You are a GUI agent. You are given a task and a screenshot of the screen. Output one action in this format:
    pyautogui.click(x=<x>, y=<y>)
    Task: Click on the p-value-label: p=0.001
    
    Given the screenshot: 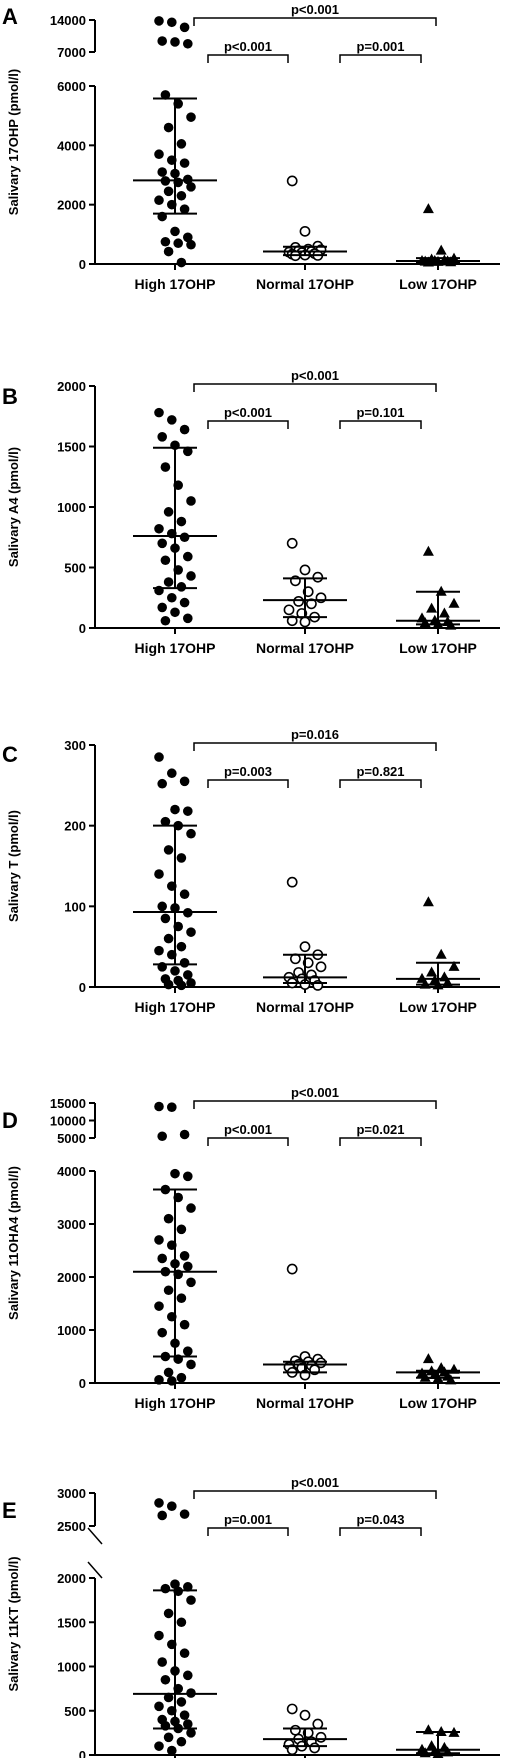 What is the action you would take?
    pyautogui.click(x=248, y=1519)
    